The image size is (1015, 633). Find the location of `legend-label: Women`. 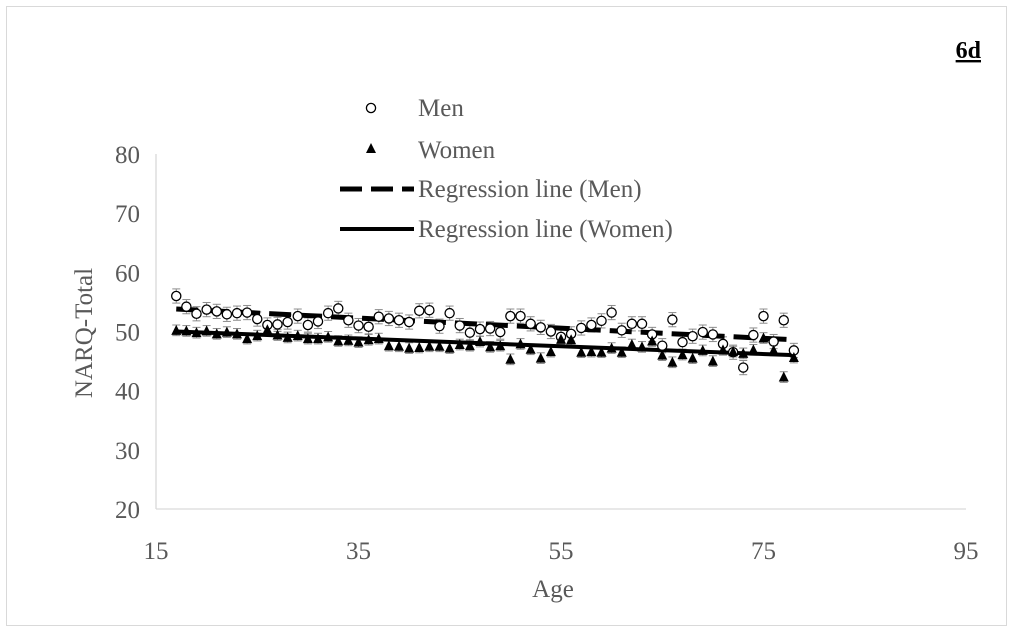

legend-label: Women is located at coordinates (457, 150).